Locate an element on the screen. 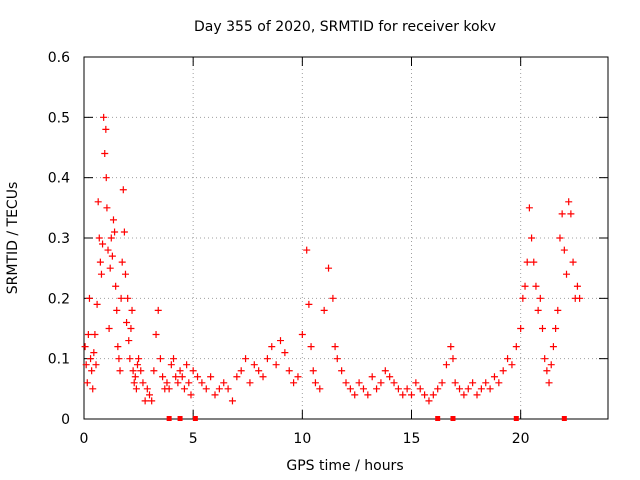  x-tick-label: 15 is located at coordinates (412, 439).